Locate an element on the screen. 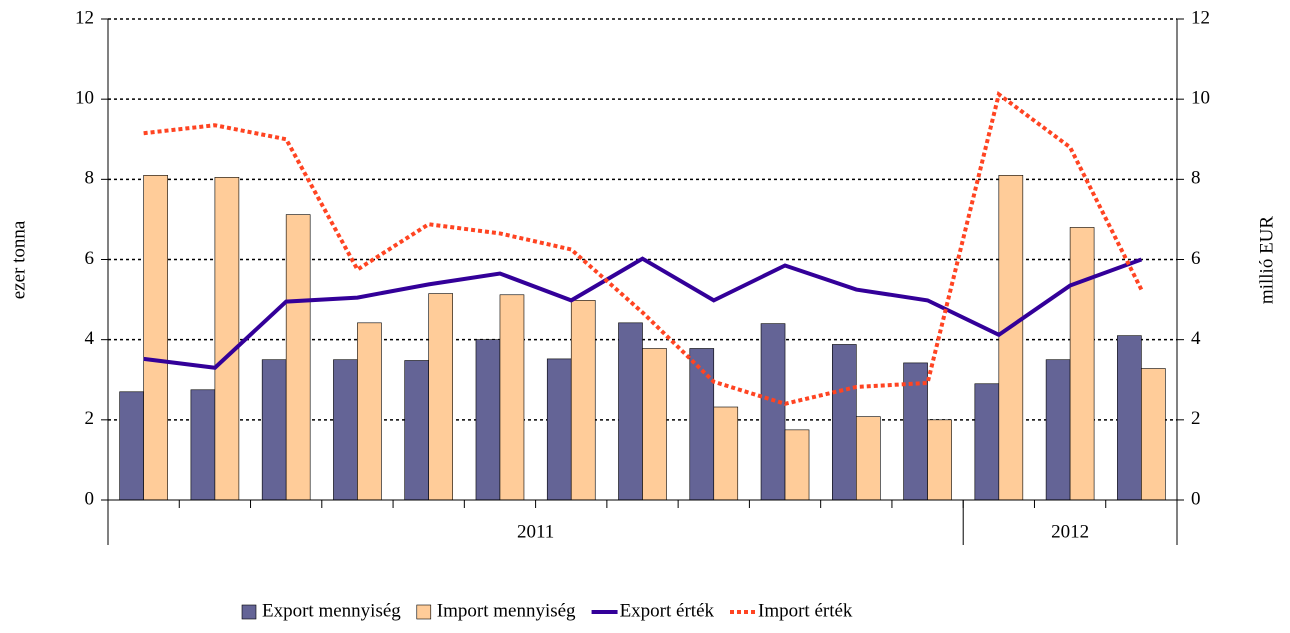 Image resolution: width=1290 pixels, height=633 pixels. group-label: 2011 is located at coordinates (535, 531).